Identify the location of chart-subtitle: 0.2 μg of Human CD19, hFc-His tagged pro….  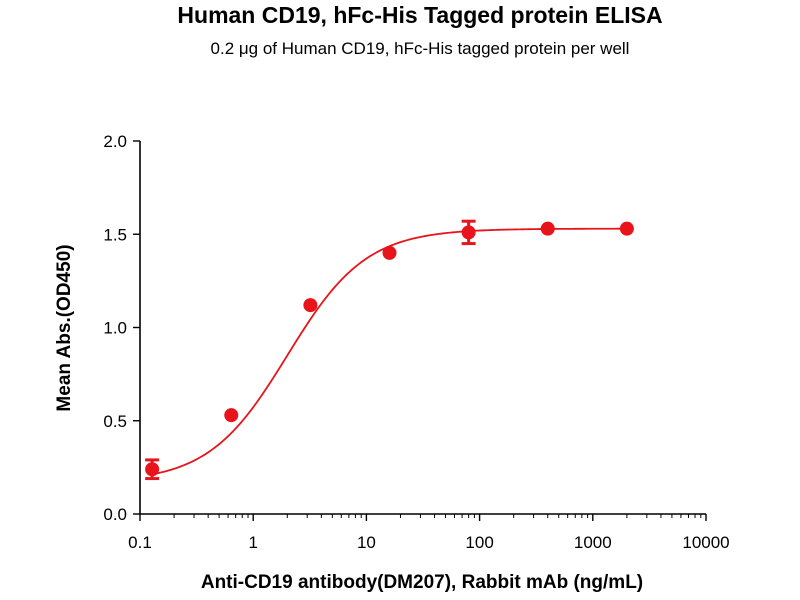
(420, 48).